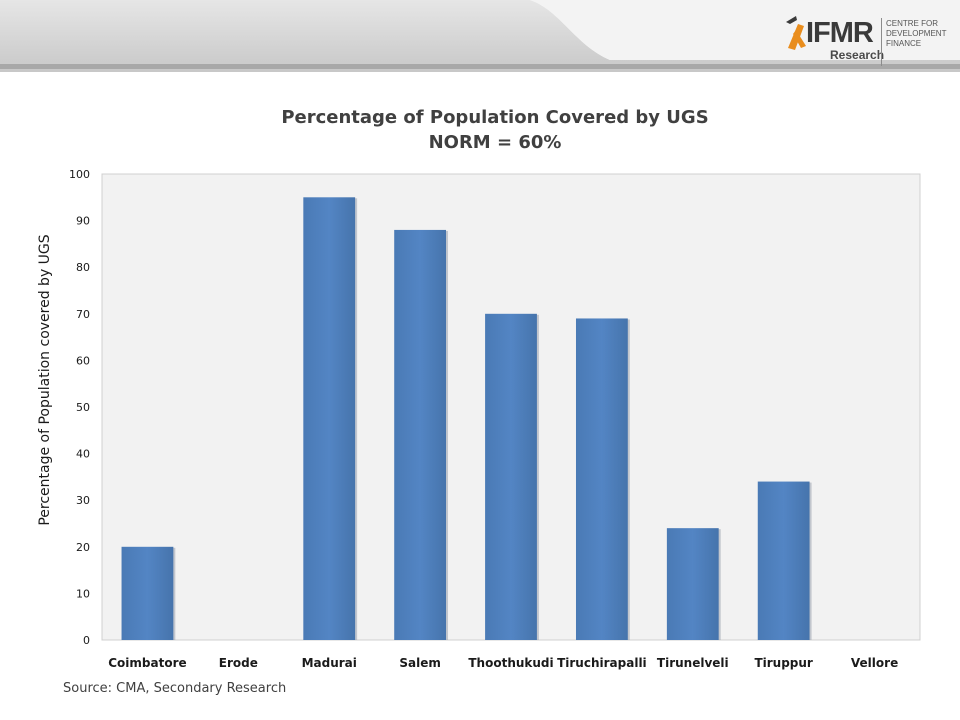 The image size is (960, 720). Describe the element at coordinates (83, 454) in the screenshot. I see `y-tick-label: 40` at that location.